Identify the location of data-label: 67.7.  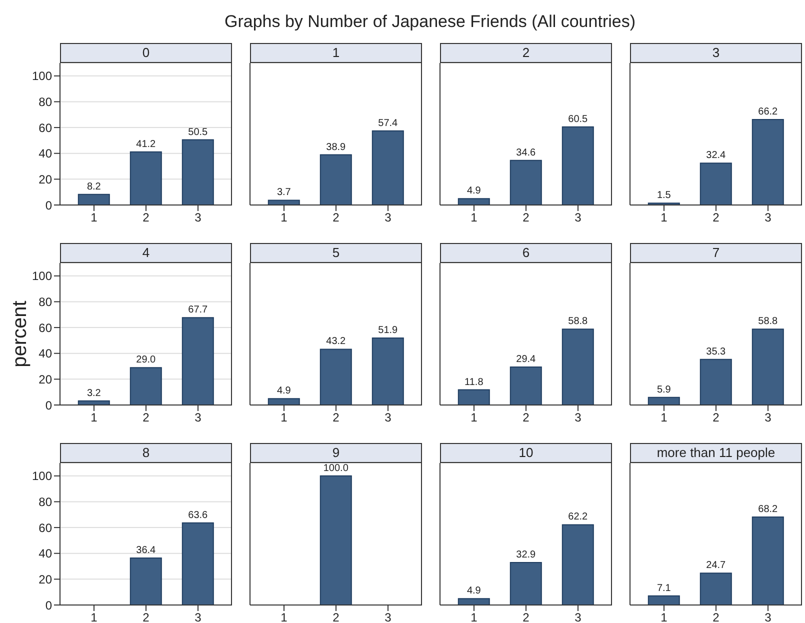
(198, 310).